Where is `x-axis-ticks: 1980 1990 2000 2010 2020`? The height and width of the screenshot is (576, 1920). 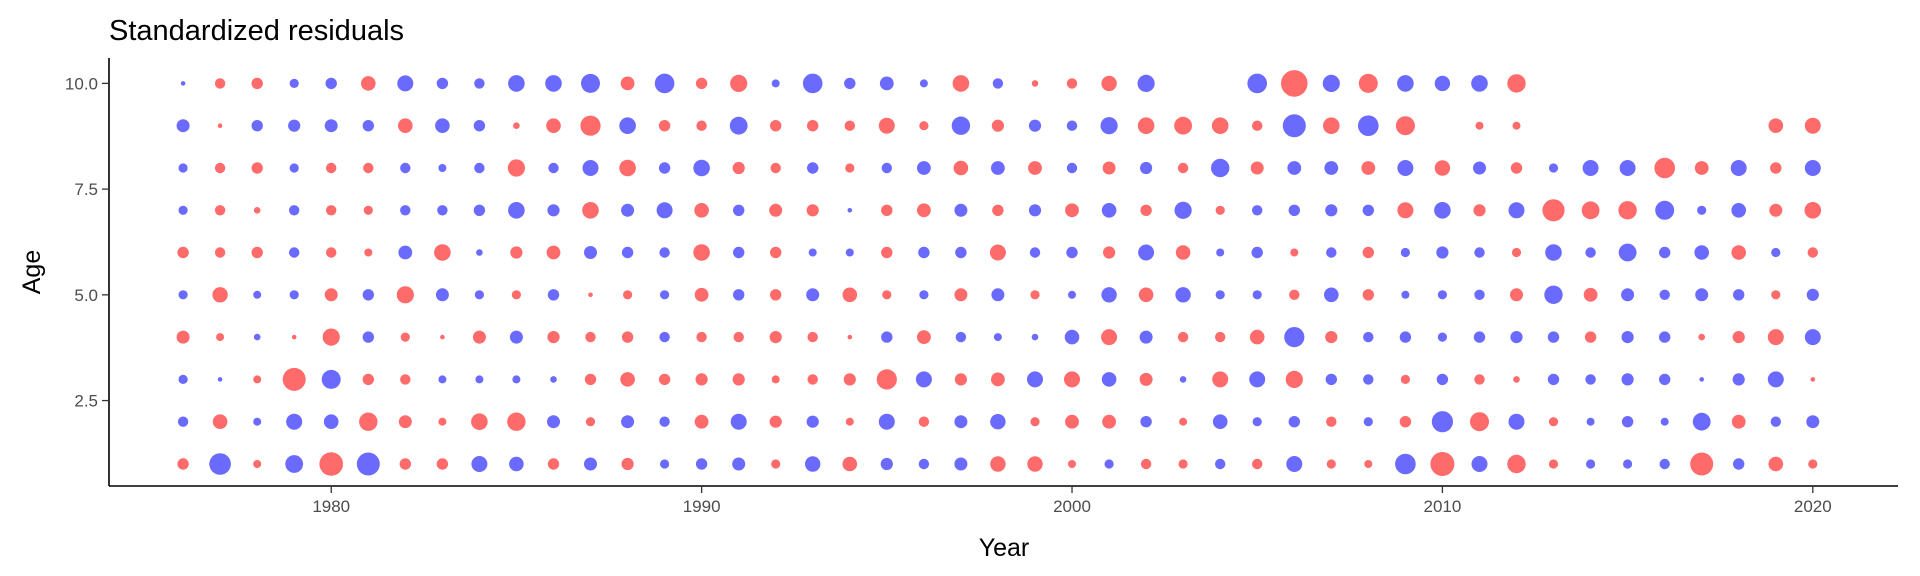
x-axis-ticks: 1980 1990 2000 2010 2020 is located at coordinates (1072, 501).